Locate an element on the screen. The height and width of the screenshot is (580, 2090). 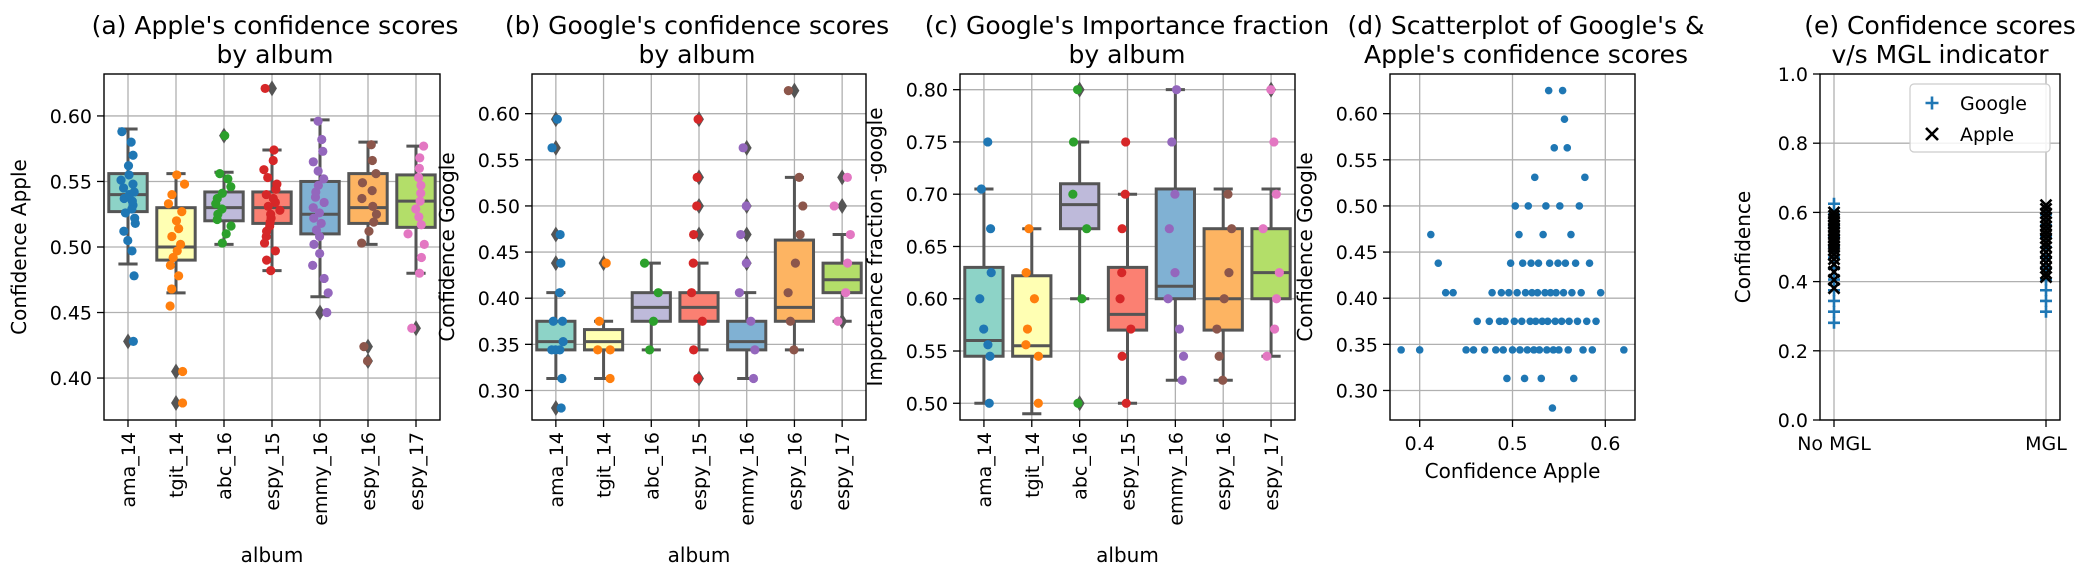
y-tick-label: 0.40 is located at coordinates (499, 299).